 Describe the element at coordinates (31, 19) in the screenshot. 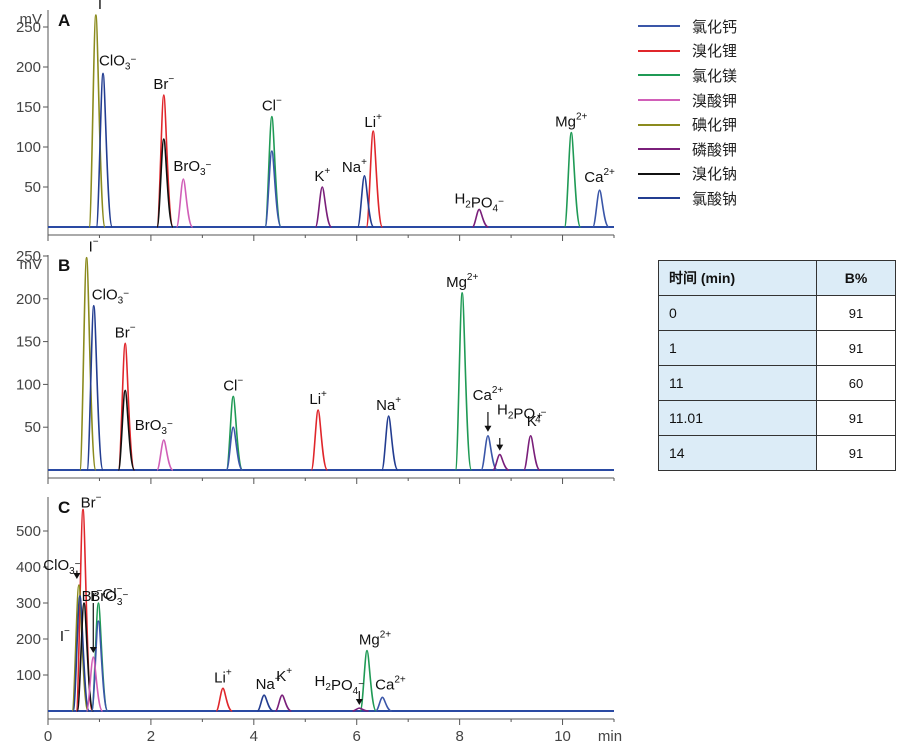

I see `y-axis-unit: mV` at that location.